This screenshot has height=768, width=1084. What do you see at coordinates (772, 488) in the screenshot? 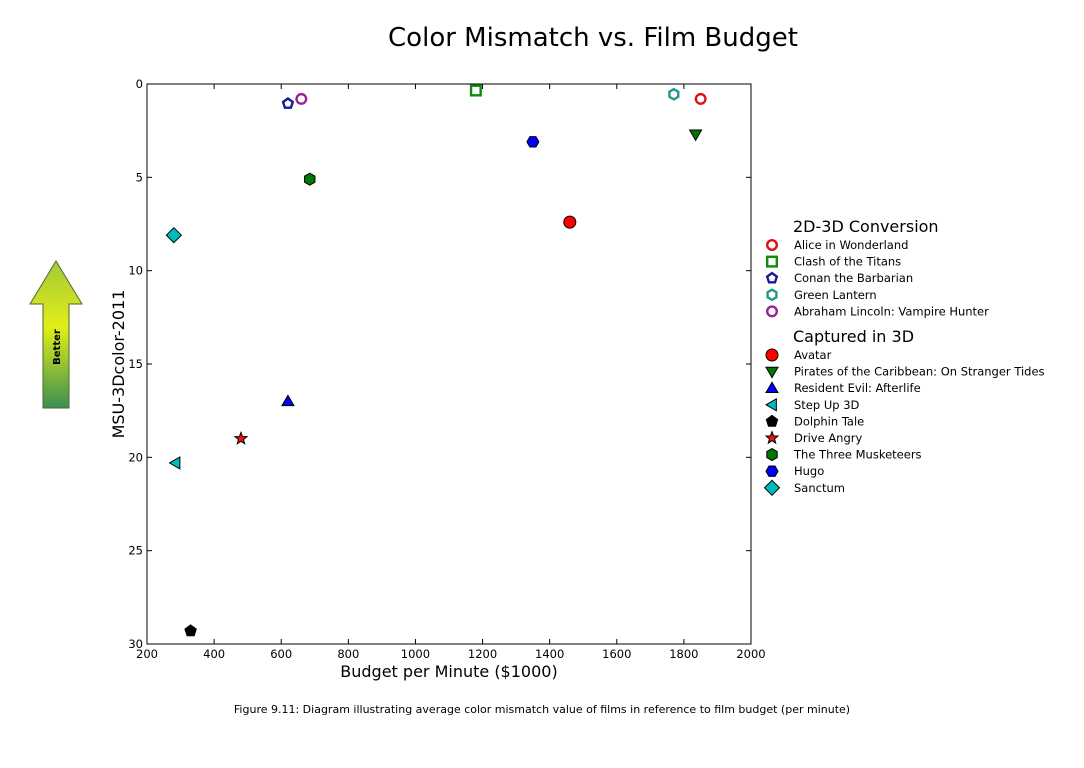
I see `legend-marker-sanctum` at bounding box center [772, 488].